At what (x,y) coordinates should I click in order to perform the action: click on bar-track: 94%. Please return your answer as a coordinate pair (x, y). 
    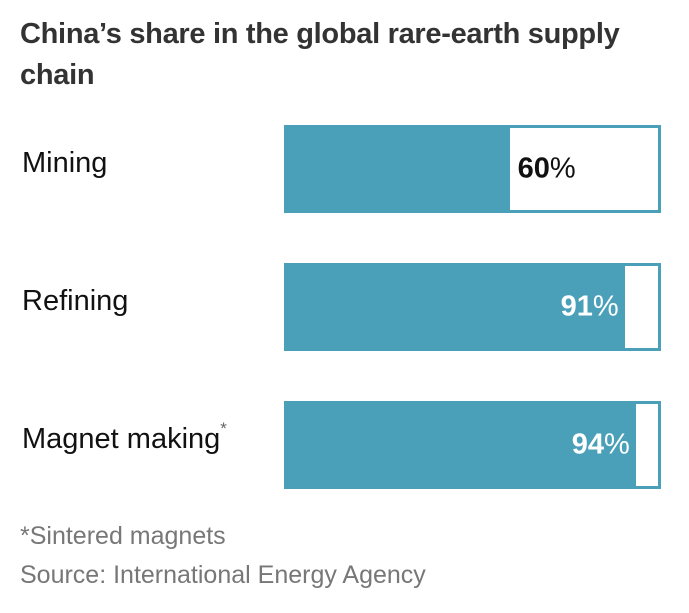
    Looking at the image, I should click on (472, 445).